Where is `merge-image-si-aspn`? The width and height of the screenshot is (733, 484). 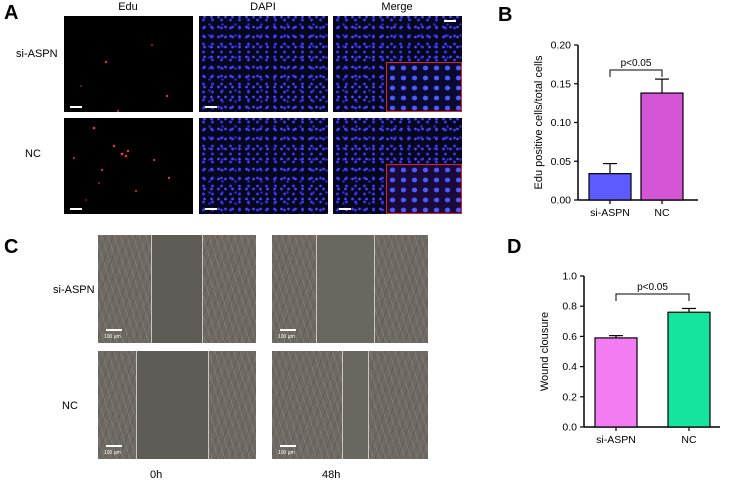 merge-image-si-aspn is located at coordinates (397, 64).